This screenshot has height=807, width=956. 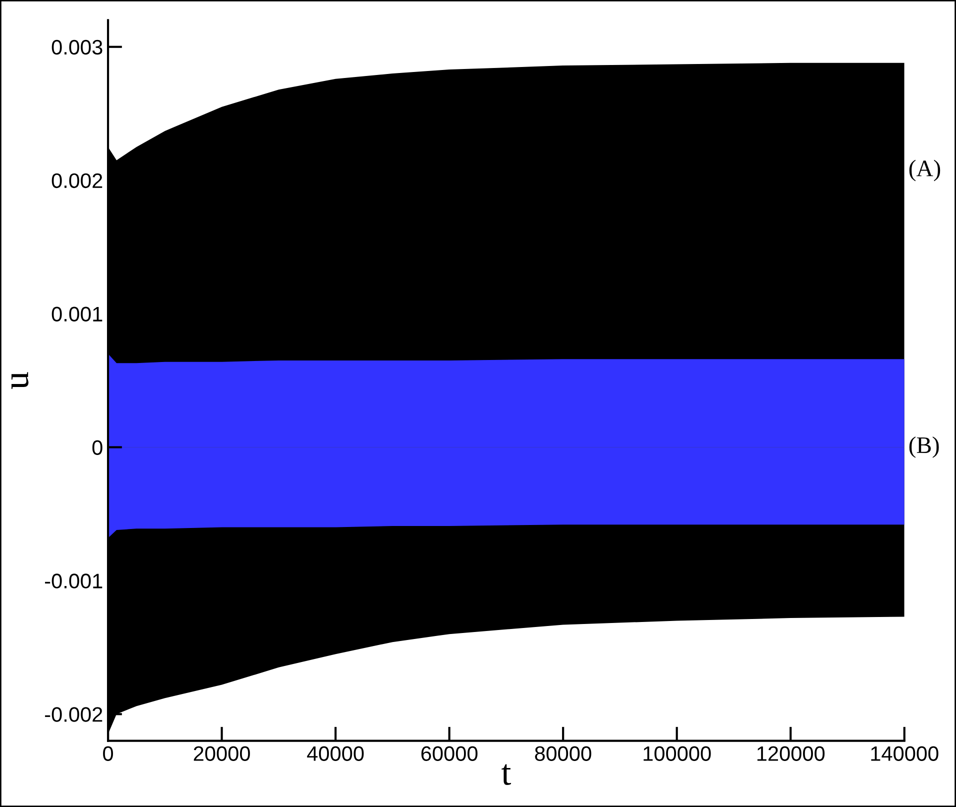 I want to click on x-tick-label: 40000, so click(x=335, y=753).